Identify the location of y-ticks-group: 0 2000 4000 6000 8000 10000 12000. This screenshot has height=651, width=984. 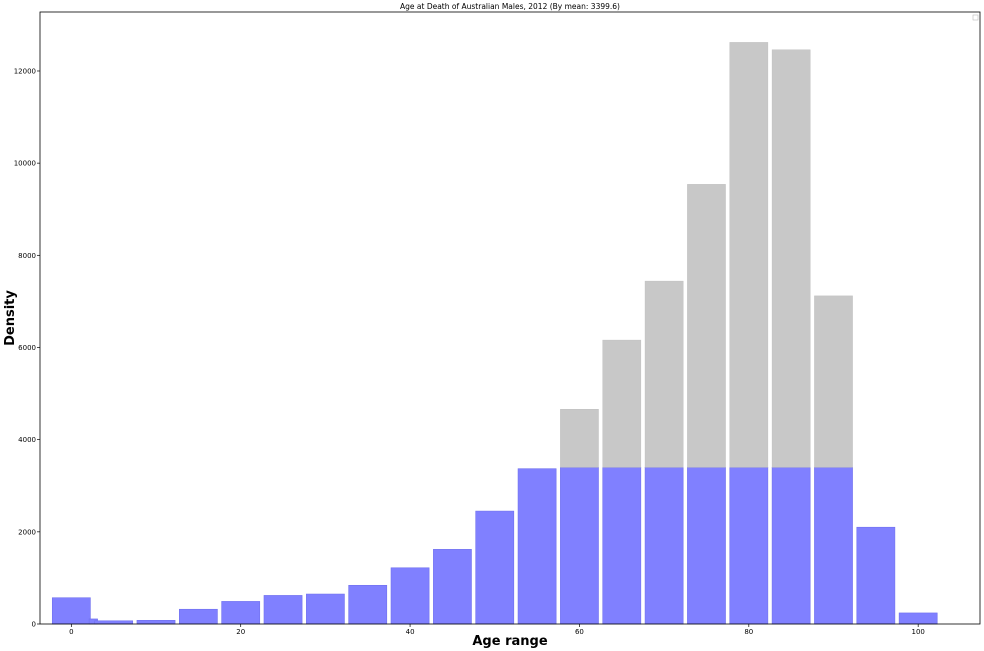
(27, 348).